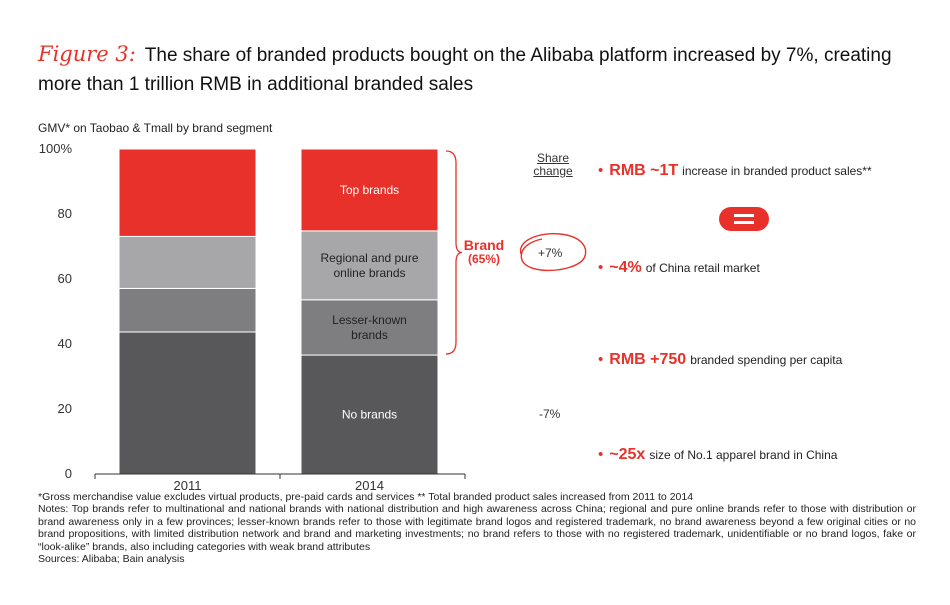 This screenshot has height=605, width=950. Describe the element at coordinates (65, 278) in the screenshot. I see `y-tick-label: 60` at that location.